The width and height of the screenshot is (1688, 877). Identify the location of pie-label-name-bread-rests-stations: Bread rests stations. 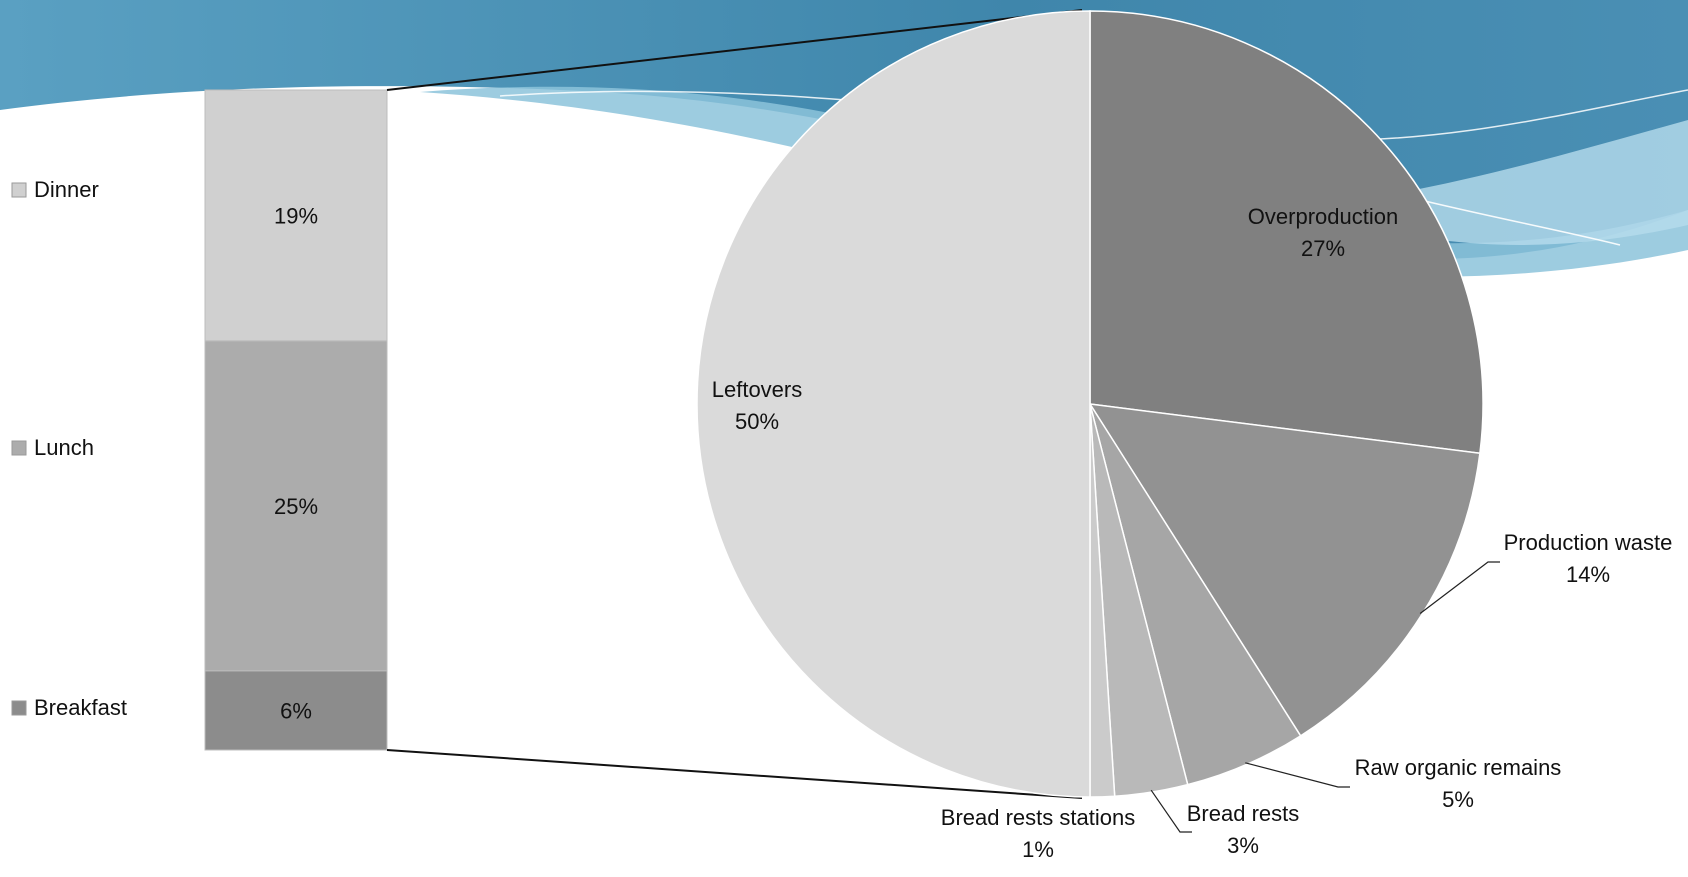
(1038, 817).